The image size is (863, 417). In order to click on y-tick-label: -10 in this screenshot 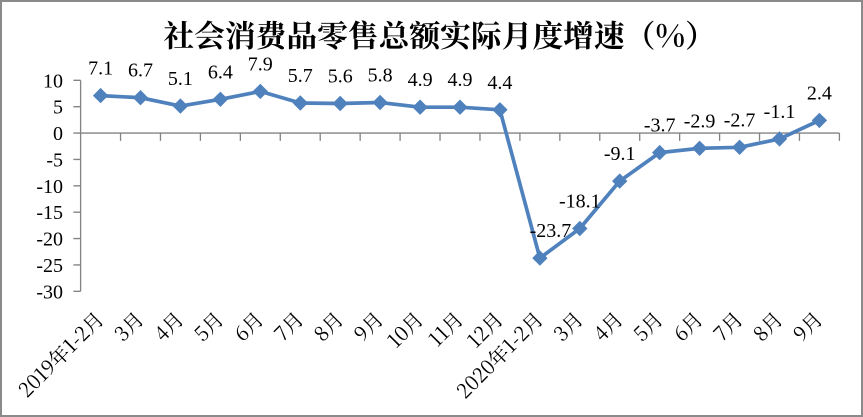, I will do `click(49, 187)`.